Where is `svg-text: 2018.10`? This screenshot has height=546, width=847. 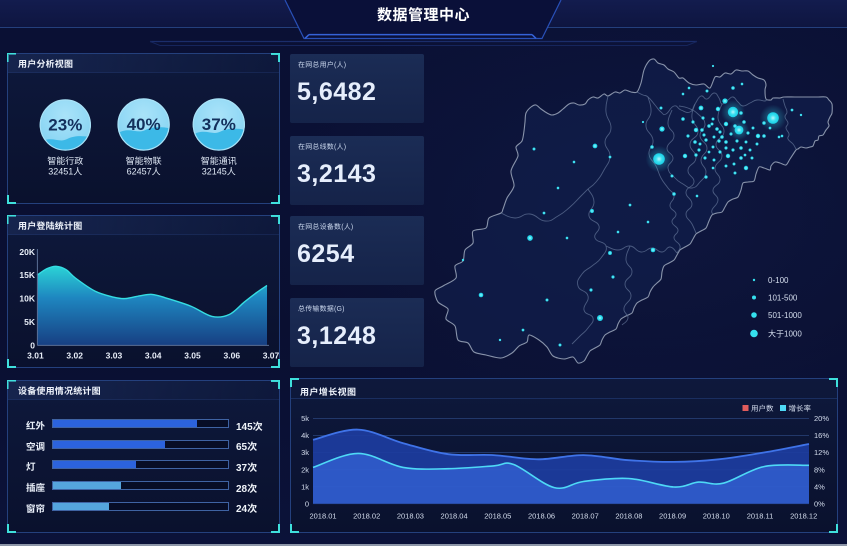 svg-text: 2018.10 is located at coordinates (716, 515).